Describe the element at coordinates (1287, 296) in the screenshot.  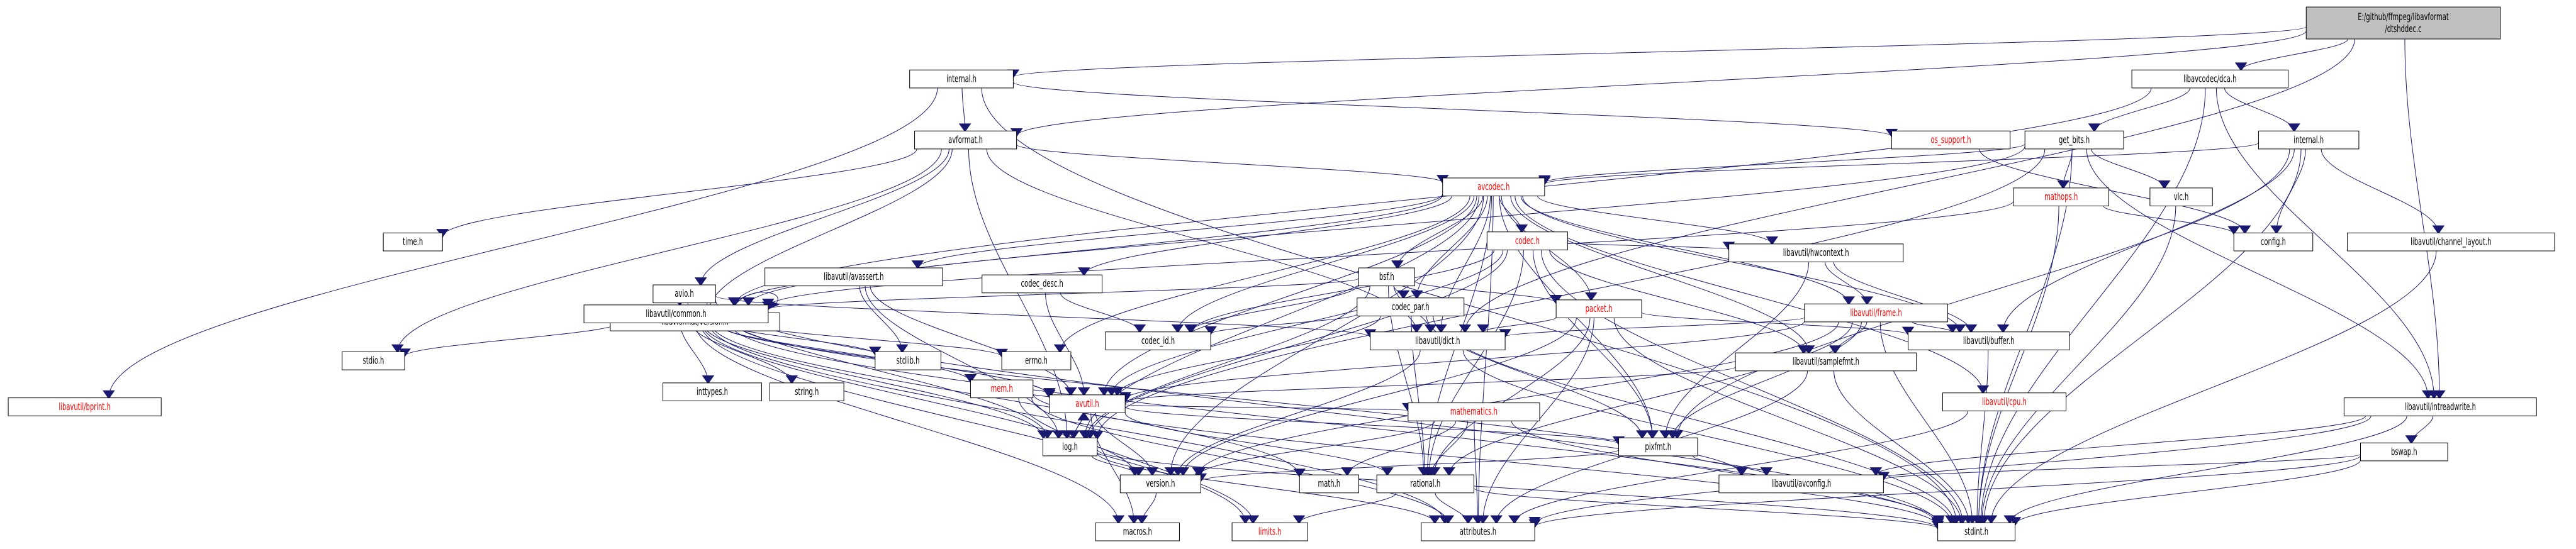
I see `edge-avcodec_h-to-avutil_h` at that location.